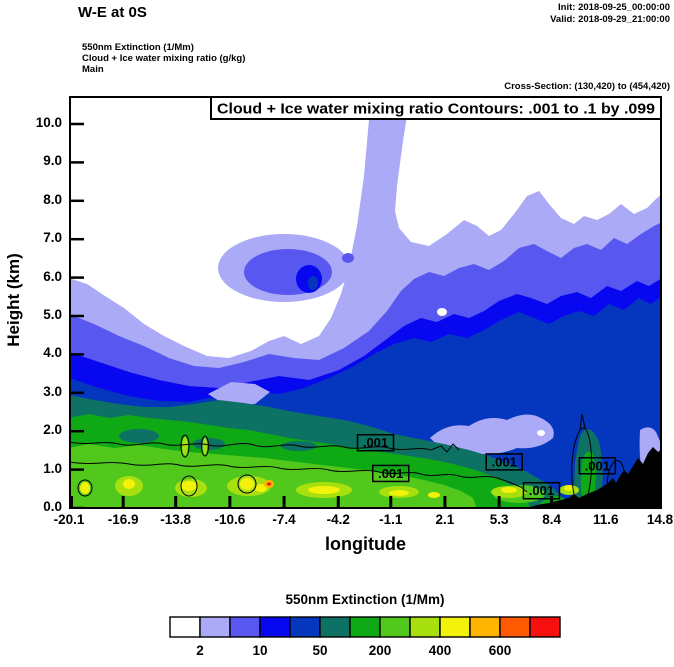 This screenshot has width=674, height=667. I want to click on y-tick-label: 7.0, so click(52, 238).